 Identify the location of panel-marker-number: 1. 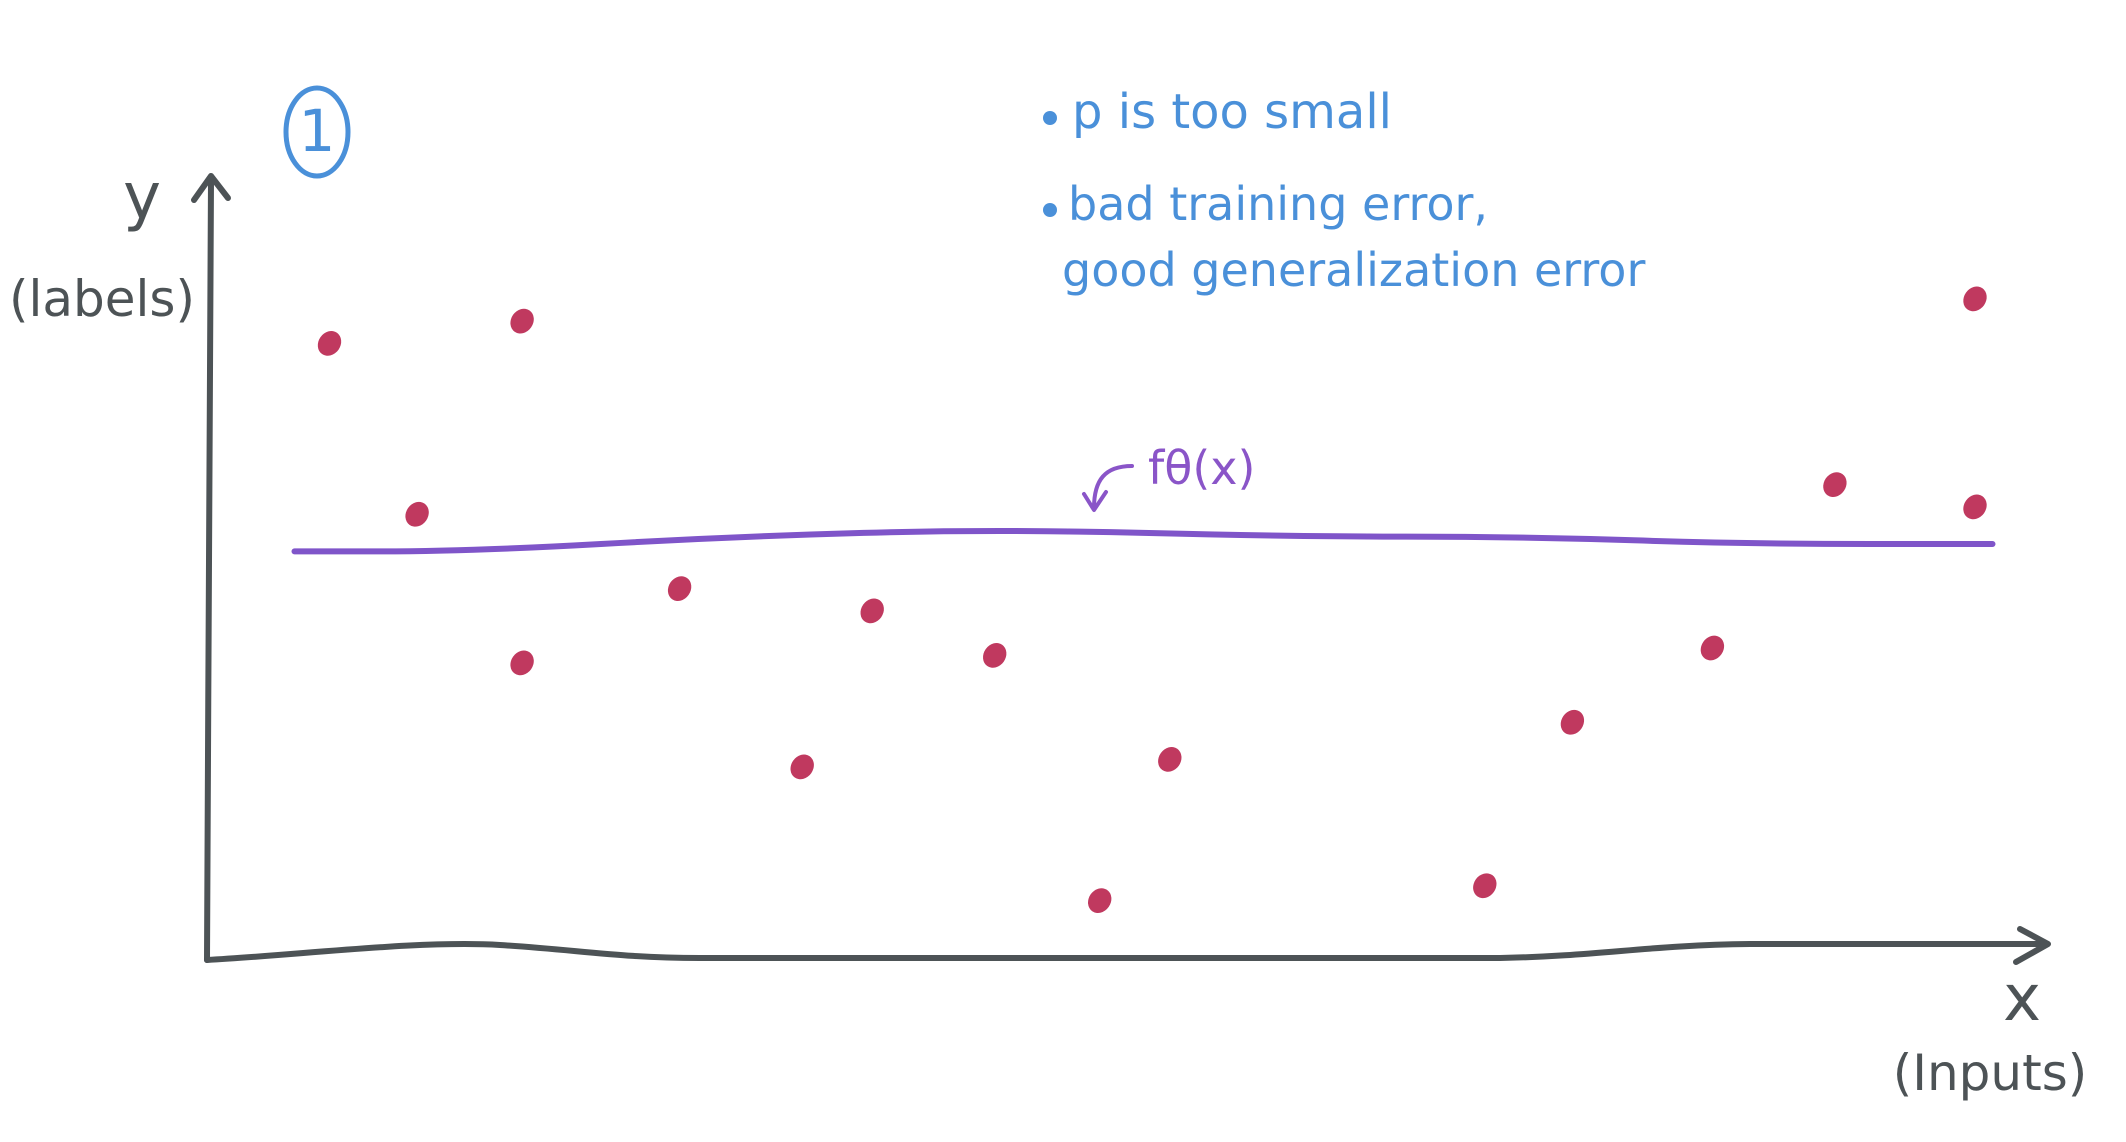
(317, 131).